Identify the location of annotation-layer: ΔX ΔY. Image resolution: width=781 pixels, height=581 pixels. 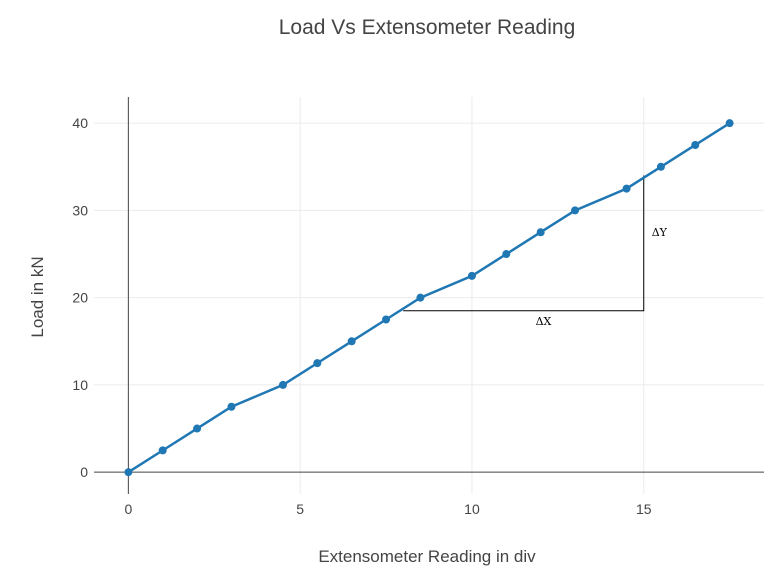
(535, 251).